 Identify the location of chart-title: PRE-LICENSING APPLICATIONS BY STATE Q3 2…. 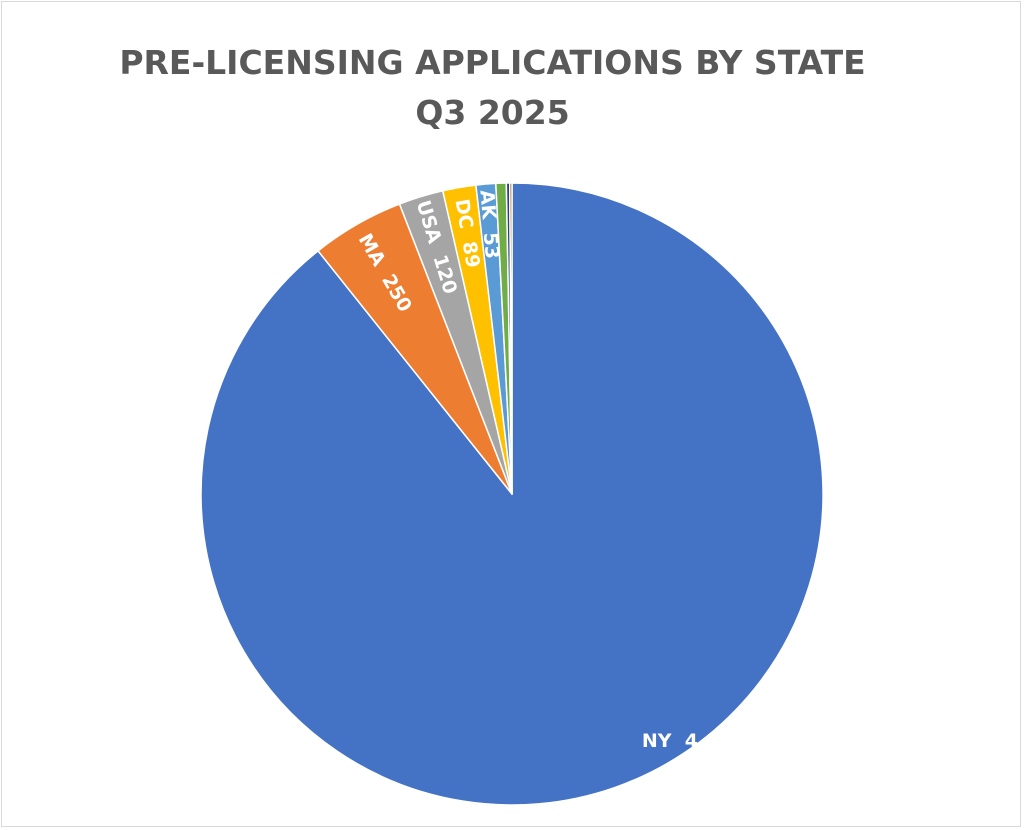
(492, 88).